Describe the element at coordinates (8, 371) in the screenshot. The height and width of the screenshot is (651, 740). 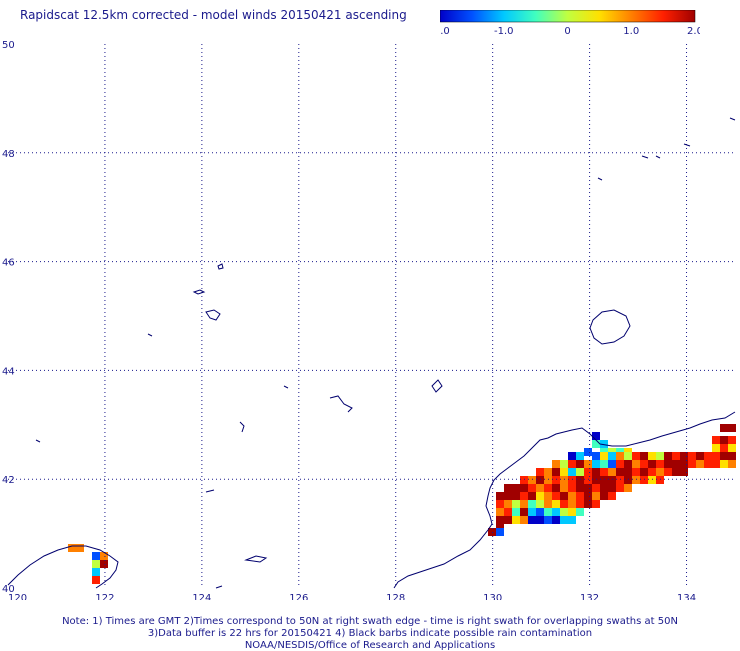
I see `lat-tick-label: 44` at that location.